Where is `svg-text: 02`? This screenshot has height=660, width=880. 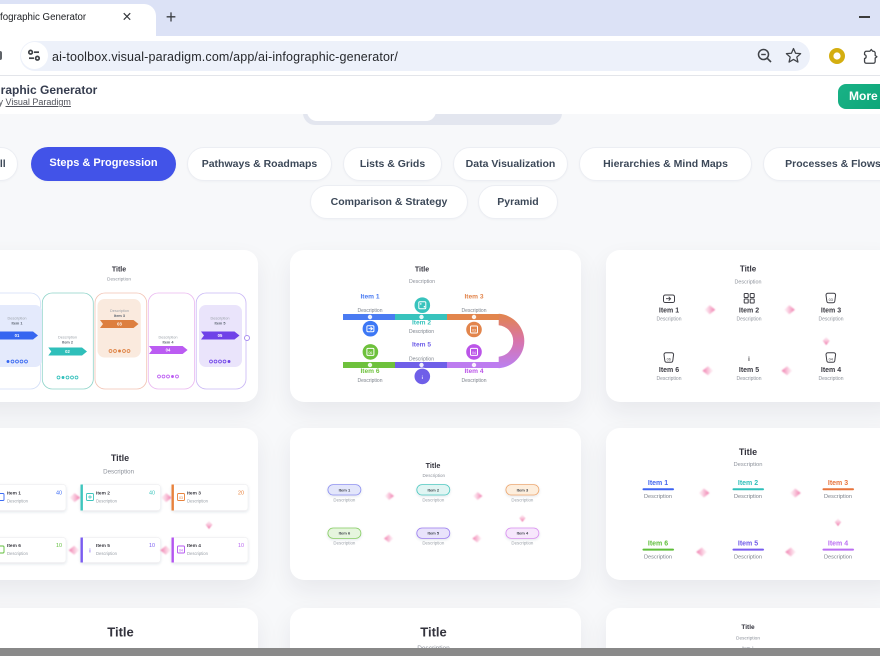
svg-text: 02 is located at coordinates (67, 351).